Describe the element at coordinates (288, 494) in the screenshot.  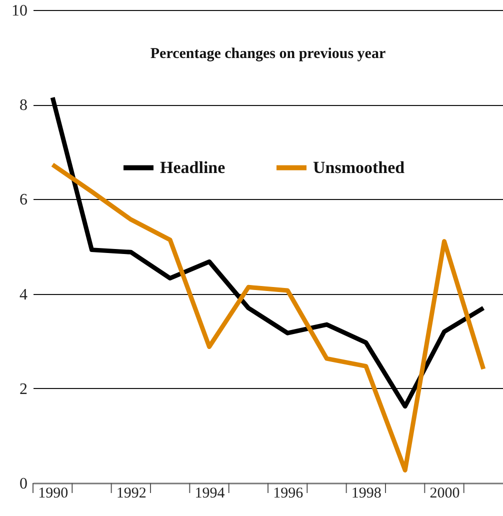
I see `x-tick-label: 1996` at that location.